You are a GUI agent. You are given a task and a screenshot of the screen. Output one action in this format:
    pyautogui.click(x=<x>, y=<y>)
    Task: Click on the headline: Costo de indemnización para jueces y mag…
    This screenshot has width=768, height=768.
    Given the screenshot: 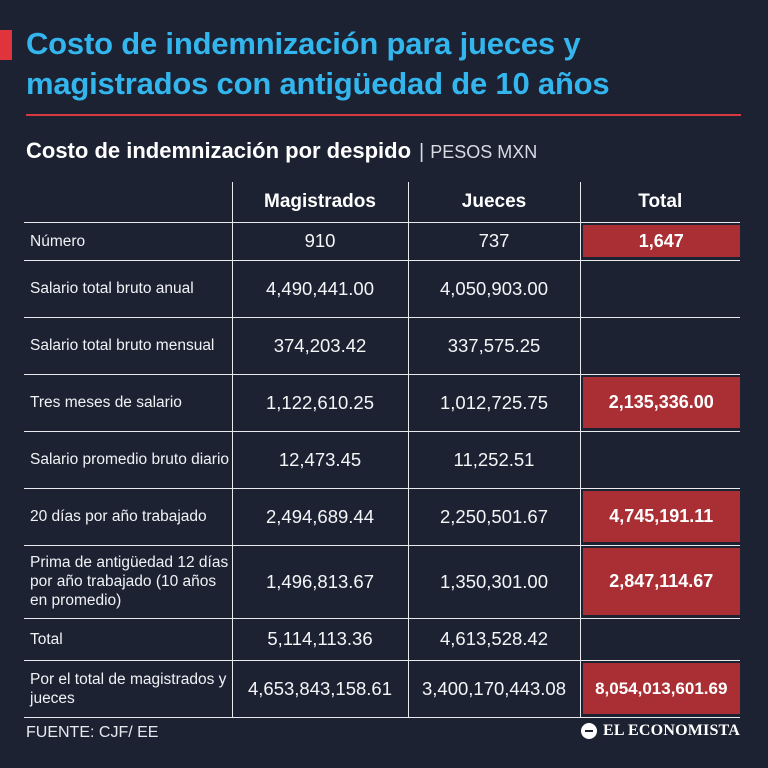 What is the action you would take?
    pyautogui.click(x=318, y=63)
    